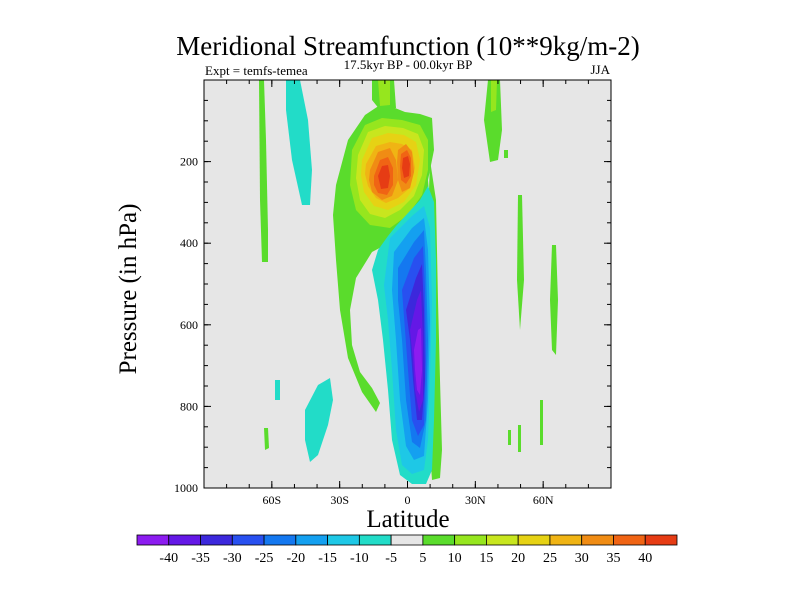 The width and height of the screenshot is (800, 605). Describe the element at coordinates (391, 558) in the screenshot. I see `colorbar-label: -5` at that location.